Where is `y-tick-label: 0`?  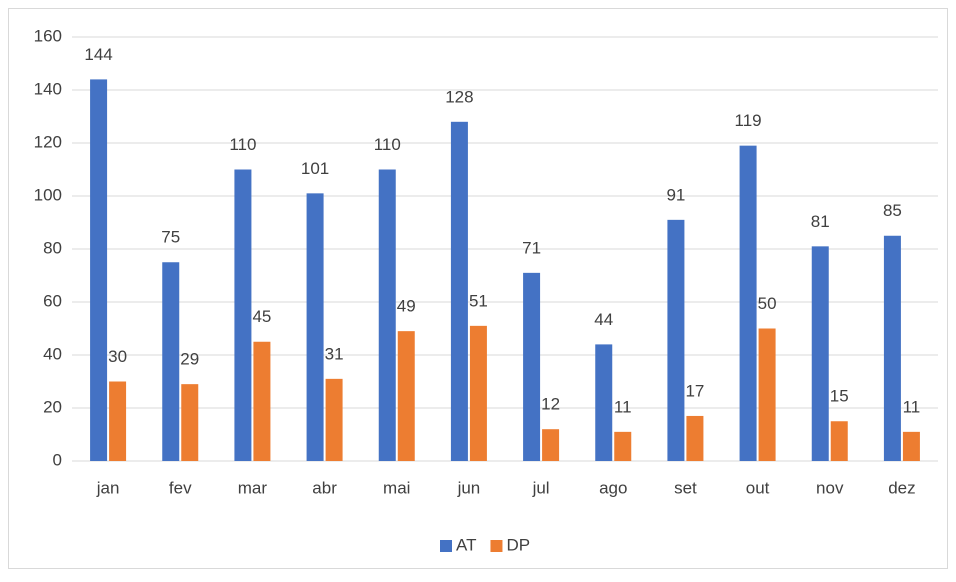
y-tick-label: 0 is located at coordinates (57, 459).